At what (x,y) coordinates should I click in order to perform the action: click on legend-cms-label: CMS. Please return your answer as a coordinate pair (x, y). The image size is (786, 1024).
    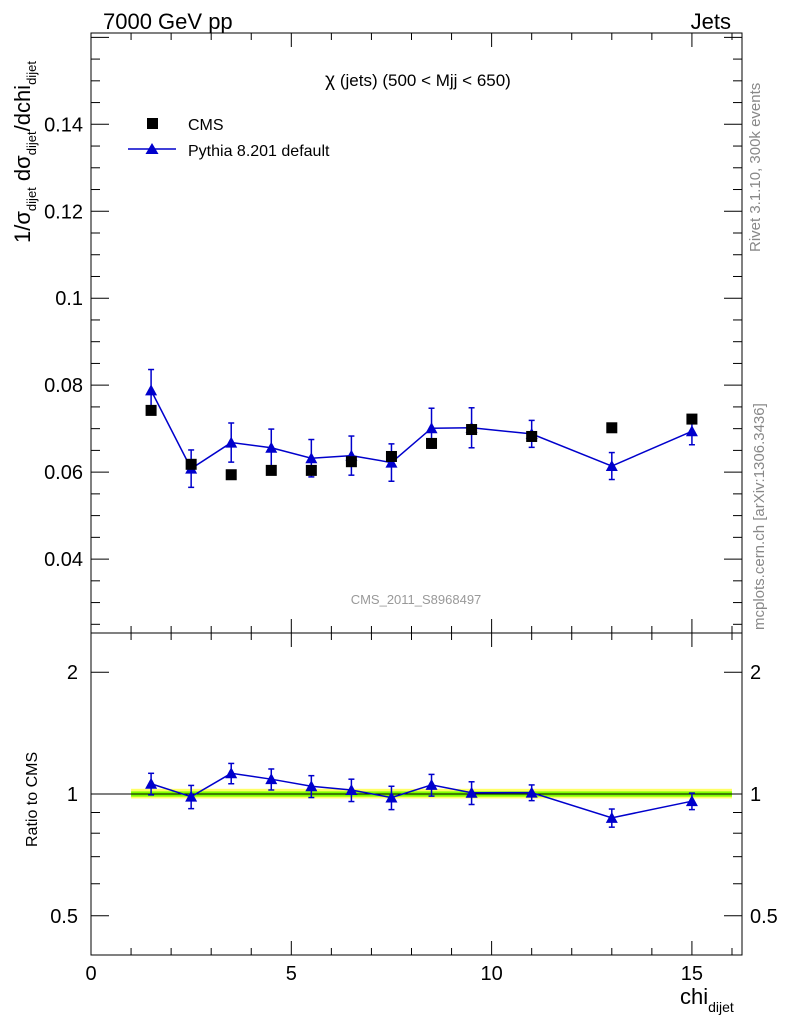
    Looking at the image, I should click on (206, 125).